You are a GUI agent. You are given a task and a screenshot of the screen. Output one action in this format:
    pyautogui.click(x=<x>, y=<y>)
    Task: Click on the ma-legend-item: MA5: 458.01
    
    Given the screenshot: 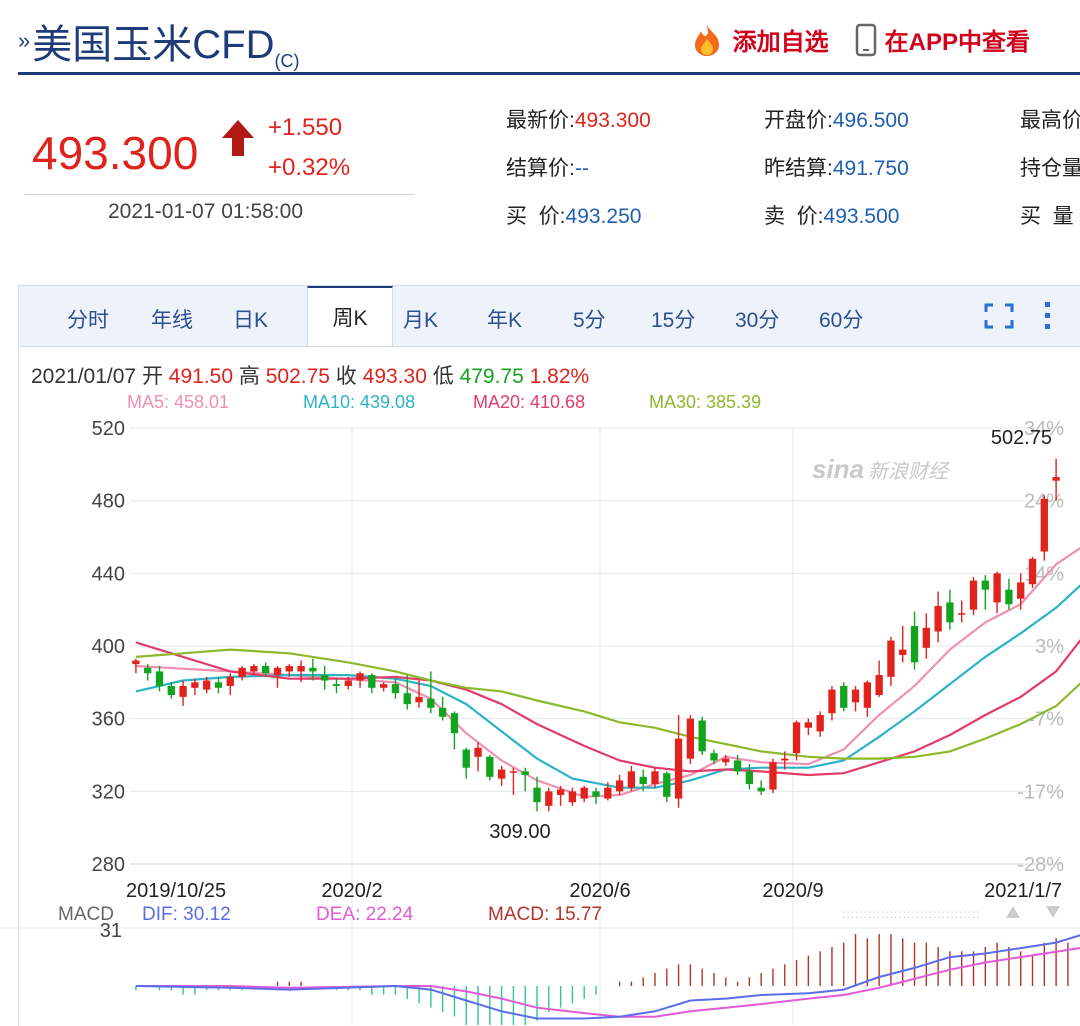 What is the action you would take?
    pyautogui.click(x=178, y=402)
    